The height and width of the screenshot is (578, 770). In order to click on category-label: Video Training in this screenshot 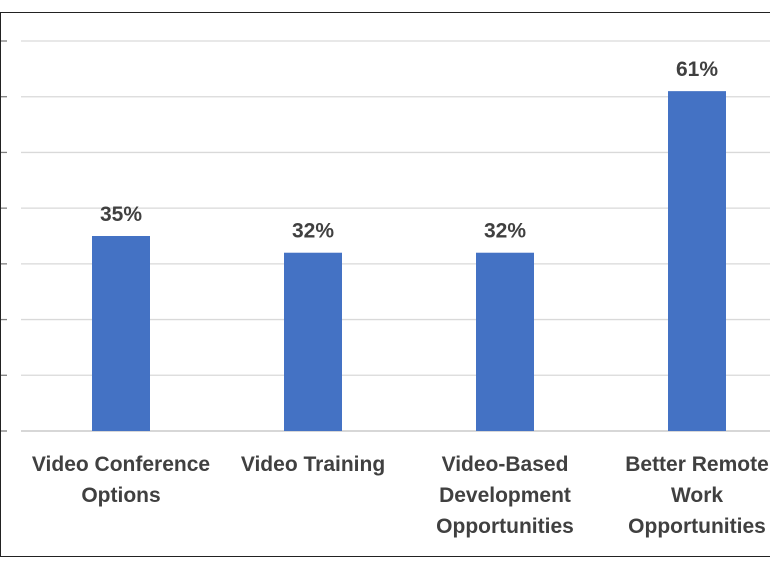, I will do `click(313, 464)`.